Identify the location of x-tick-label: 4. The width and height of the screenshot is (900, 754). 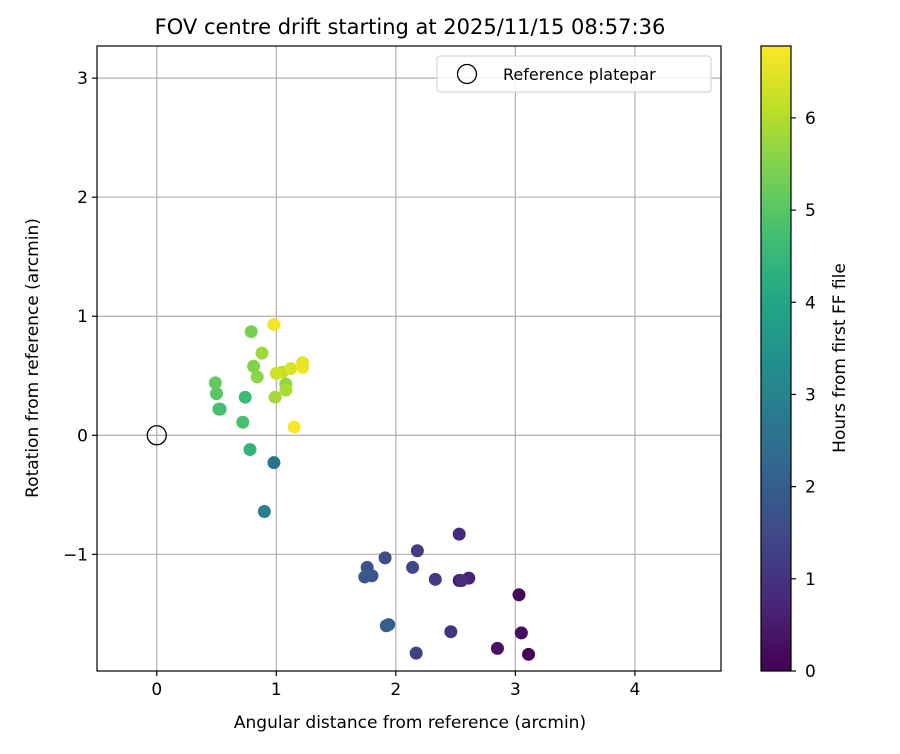
(635, 690).